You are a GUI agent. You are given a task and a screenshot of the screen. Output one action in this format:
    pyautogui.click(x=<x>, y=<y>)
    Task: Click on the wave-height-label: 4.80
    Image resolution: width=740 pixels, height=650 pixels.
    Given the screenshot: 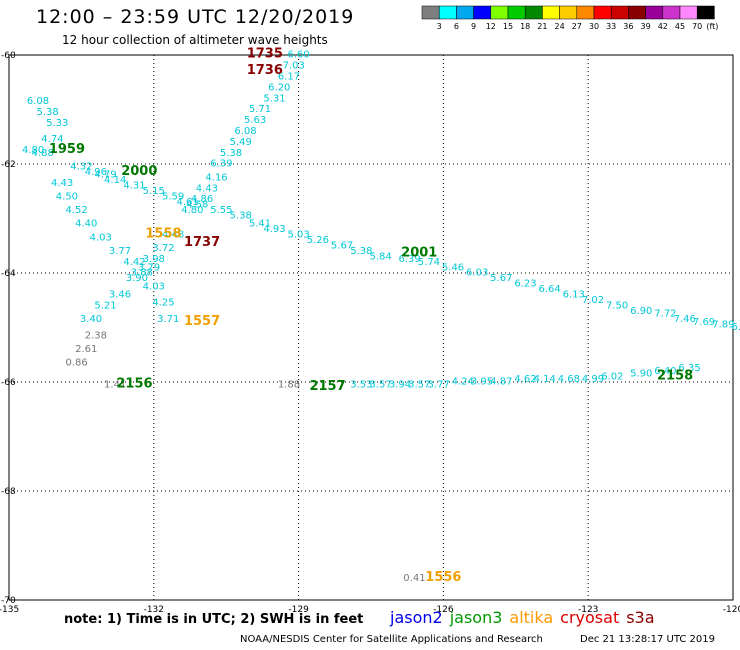 What is the action you would take?
    pyautogui.click(x=33, y=150)
    